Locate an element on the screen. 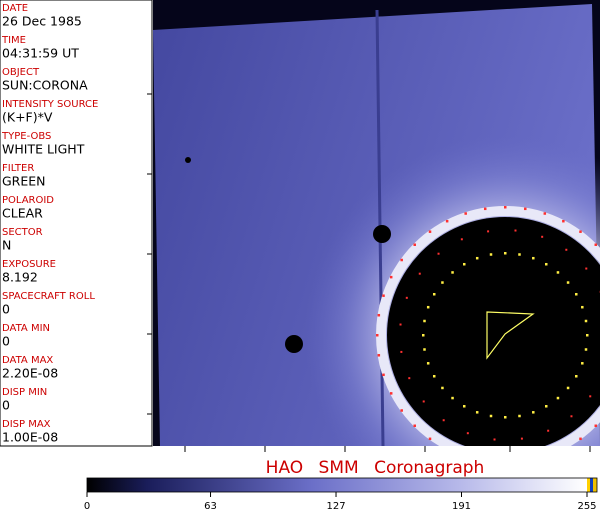 The height and width of the screenshot is (512, 600). field-value: CLEAR is located at coordinates (22, 213).